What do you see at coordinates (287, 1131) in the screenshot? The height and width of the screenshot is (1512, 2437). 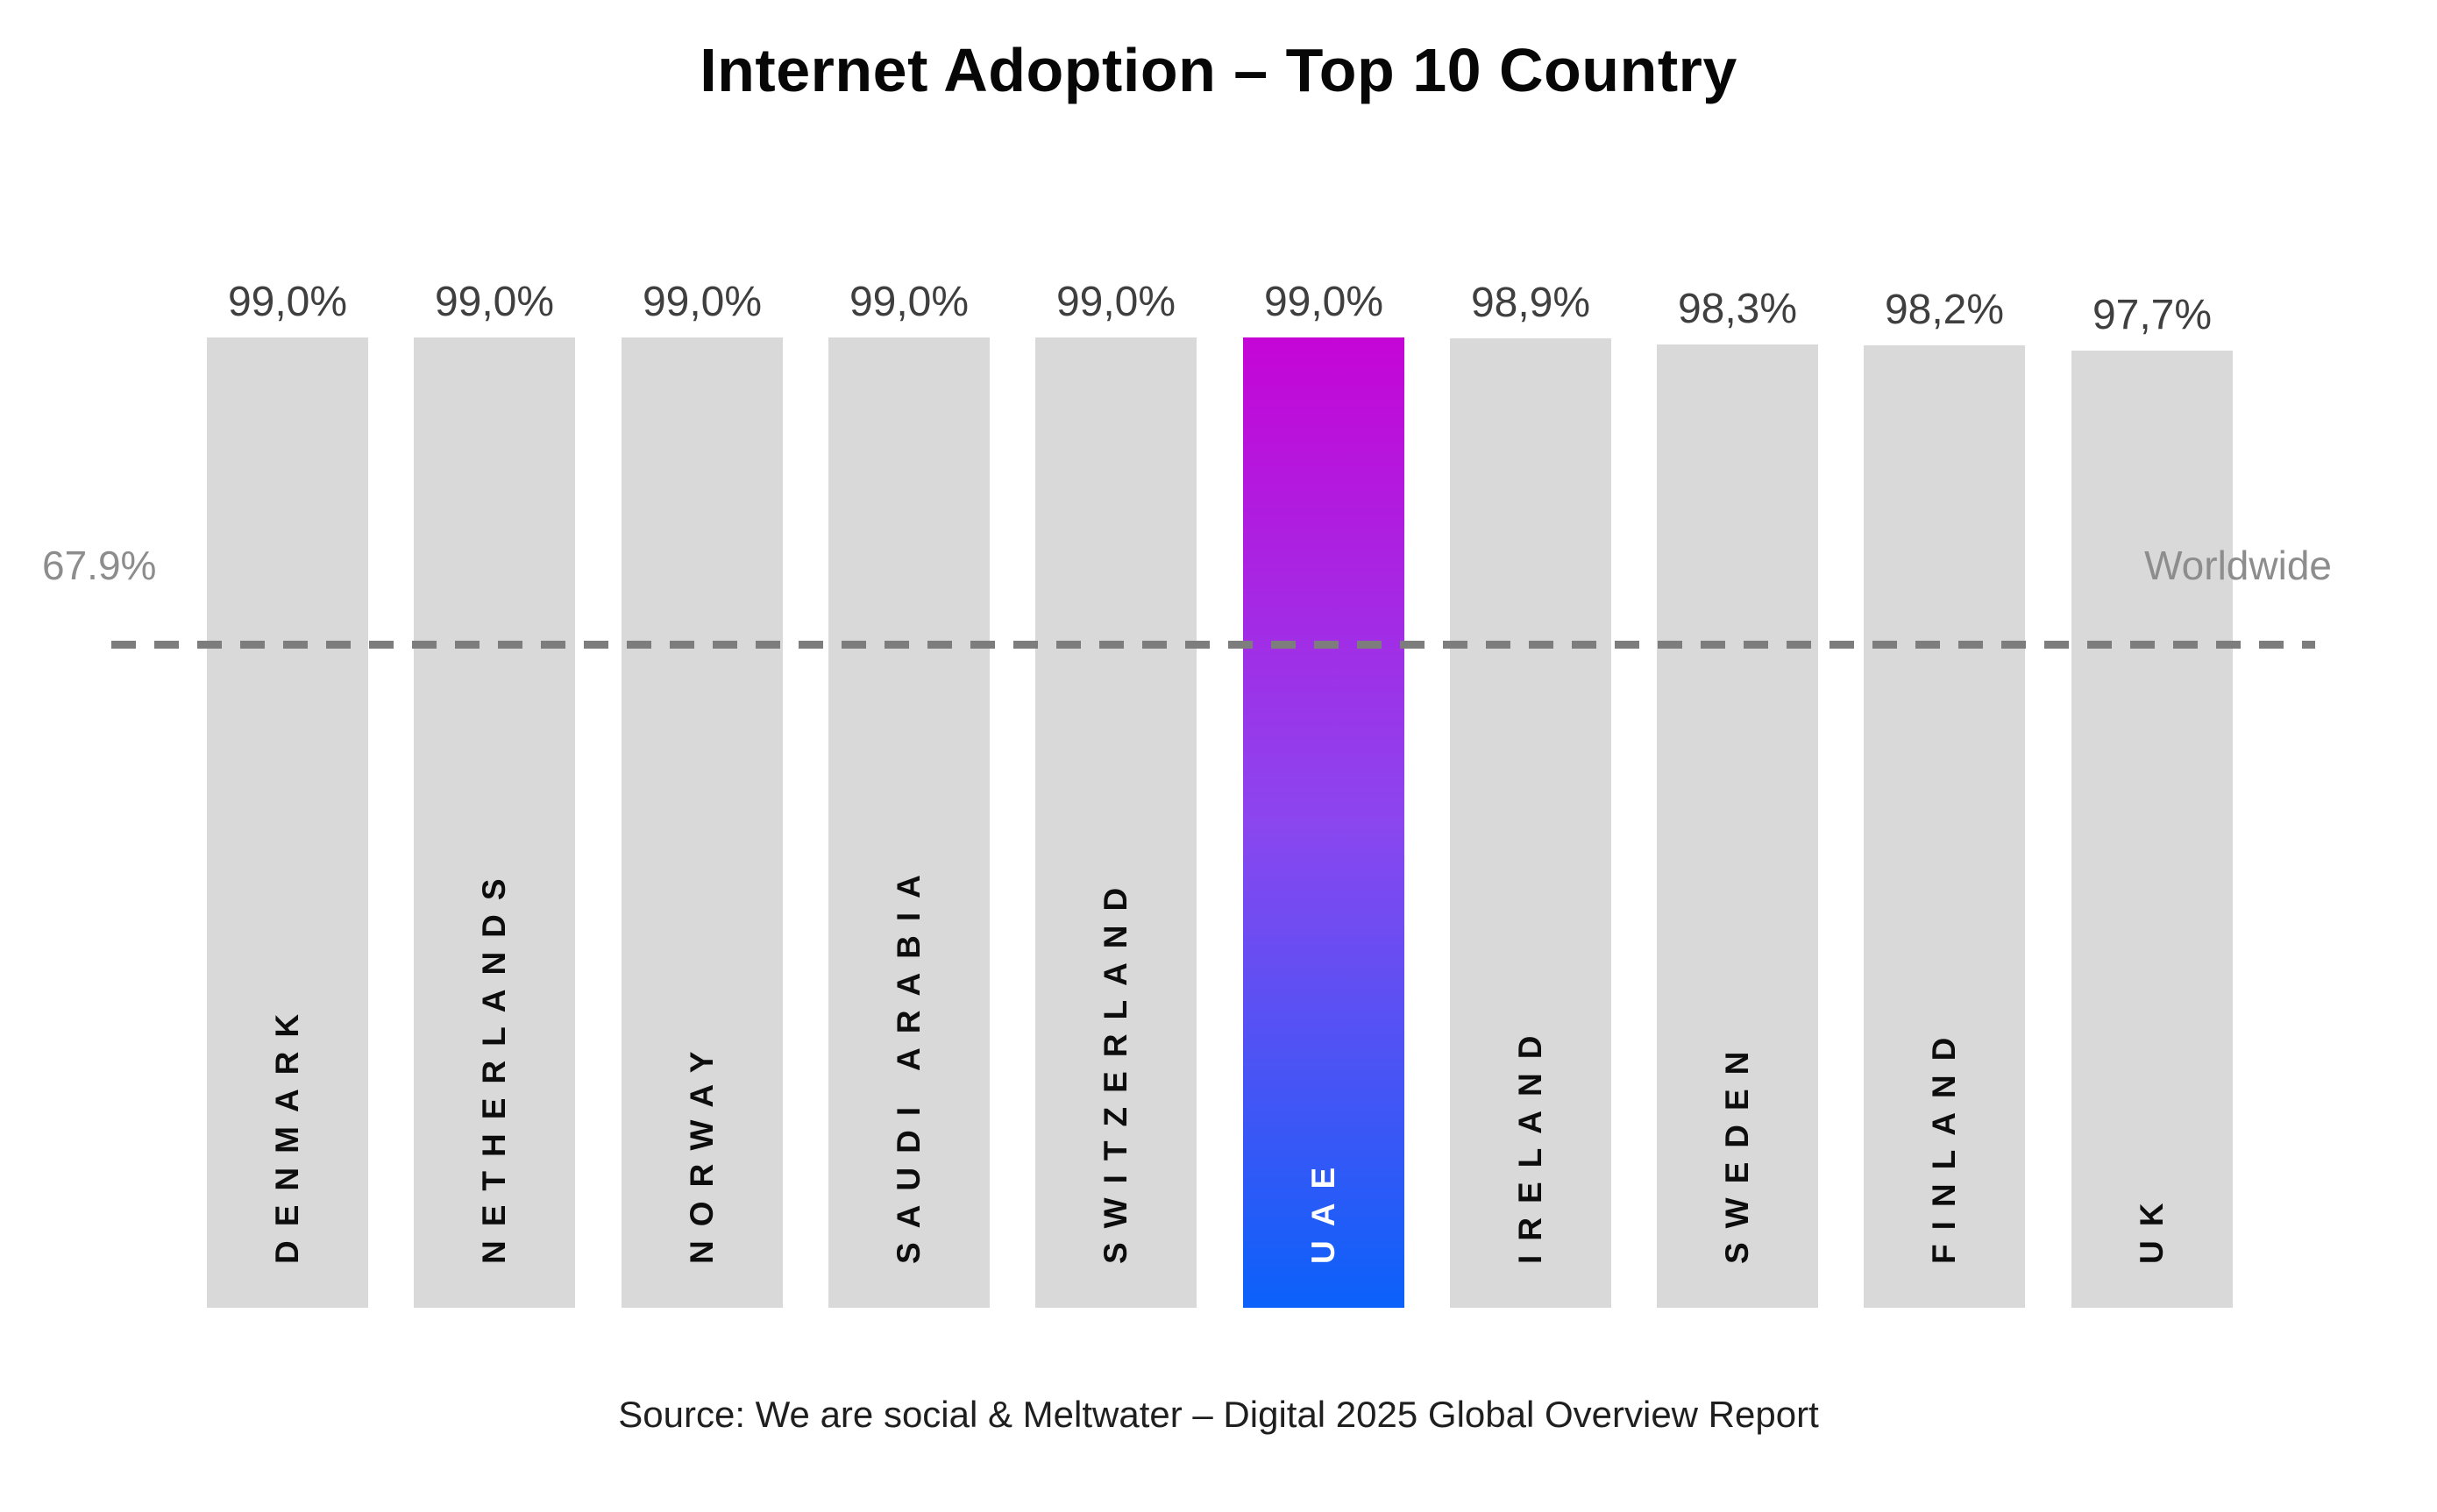 I see `bar-label-denmark: DENMARK` at bounding box center [287, 1131].